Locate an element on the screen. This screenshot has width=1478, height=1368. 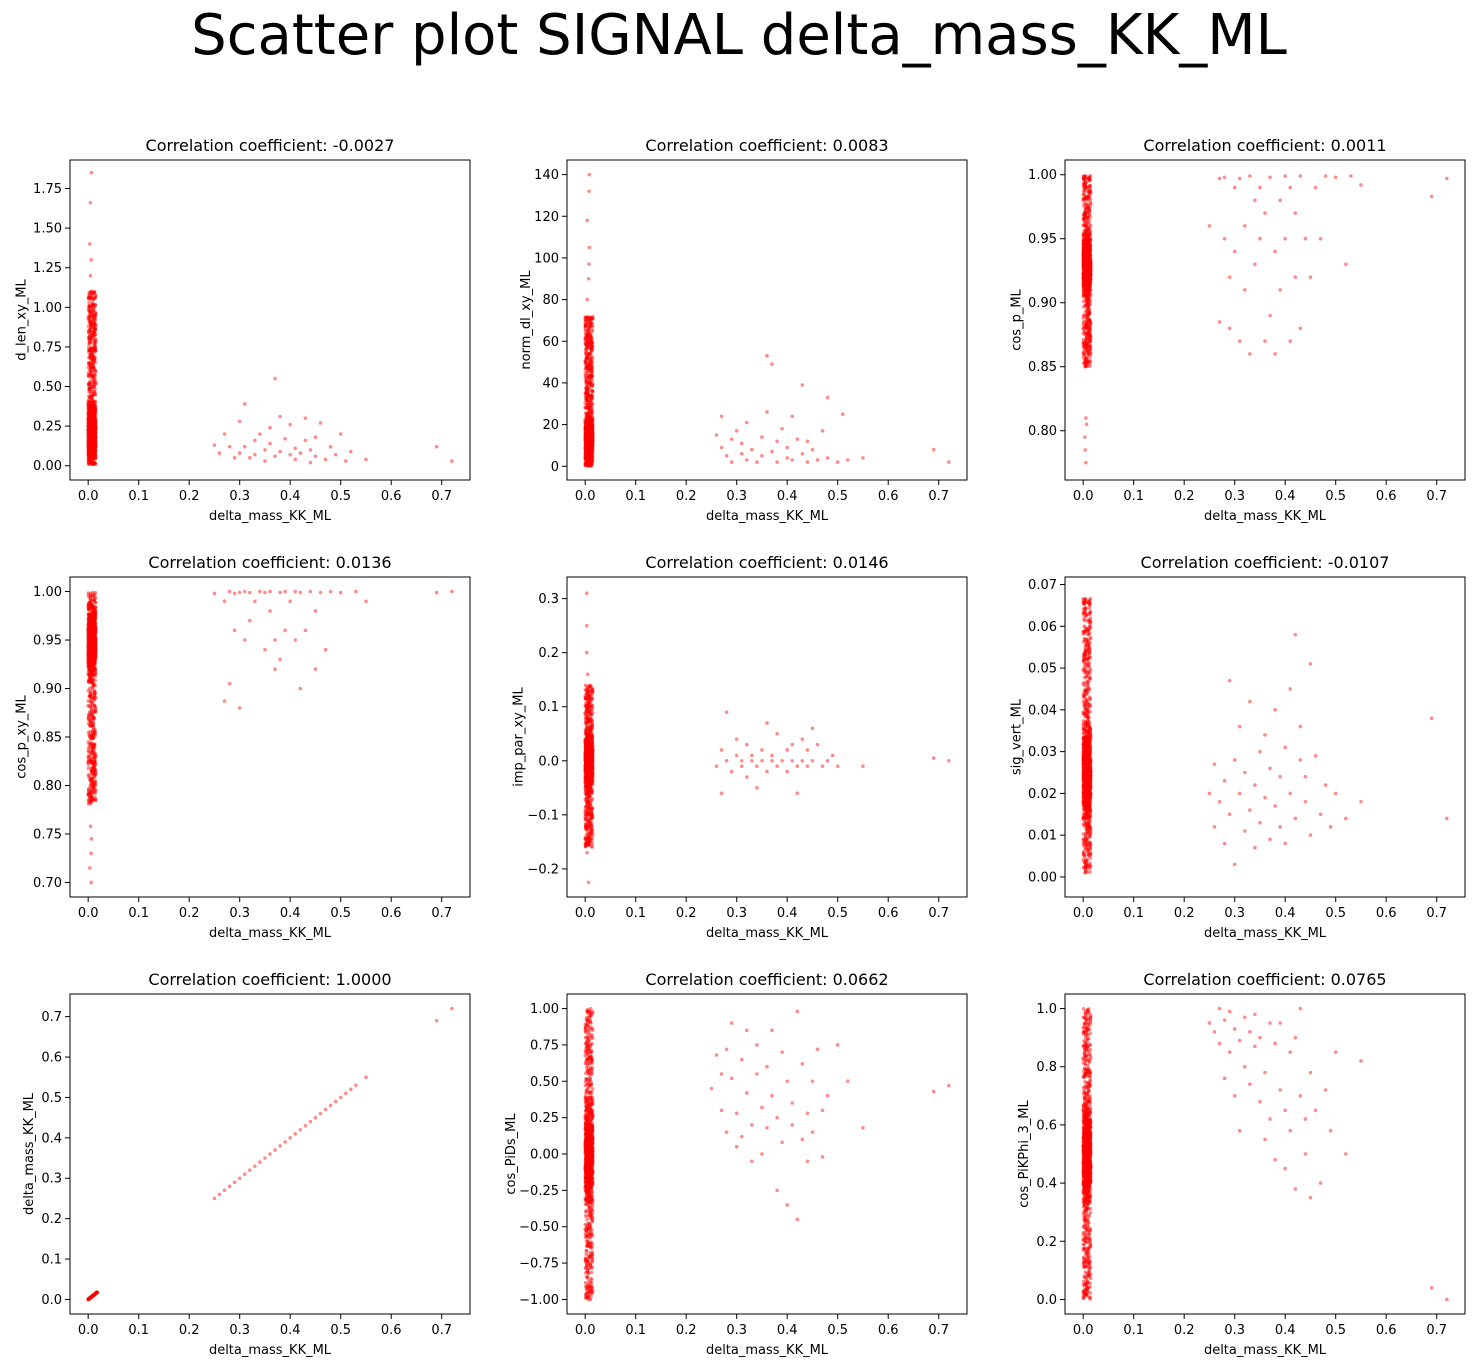
subplot-title: Correlation coefficient: 0.0011 is located at coordinates (1264, 145).